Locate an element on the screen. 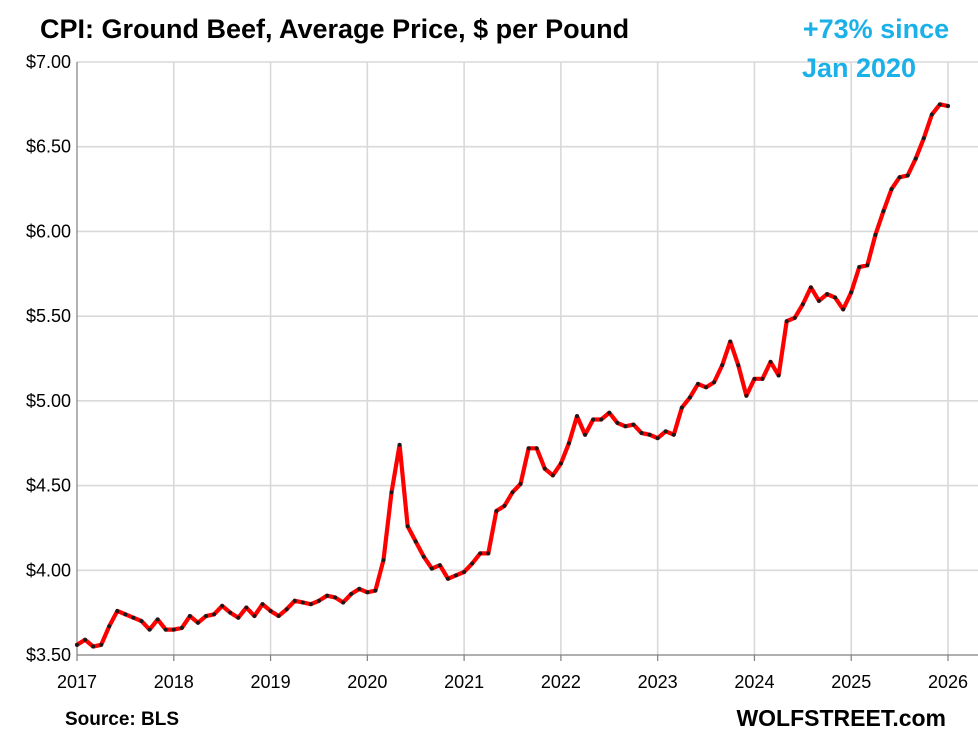  x-tick-label: 2020 is located at coordinates (367, 682).